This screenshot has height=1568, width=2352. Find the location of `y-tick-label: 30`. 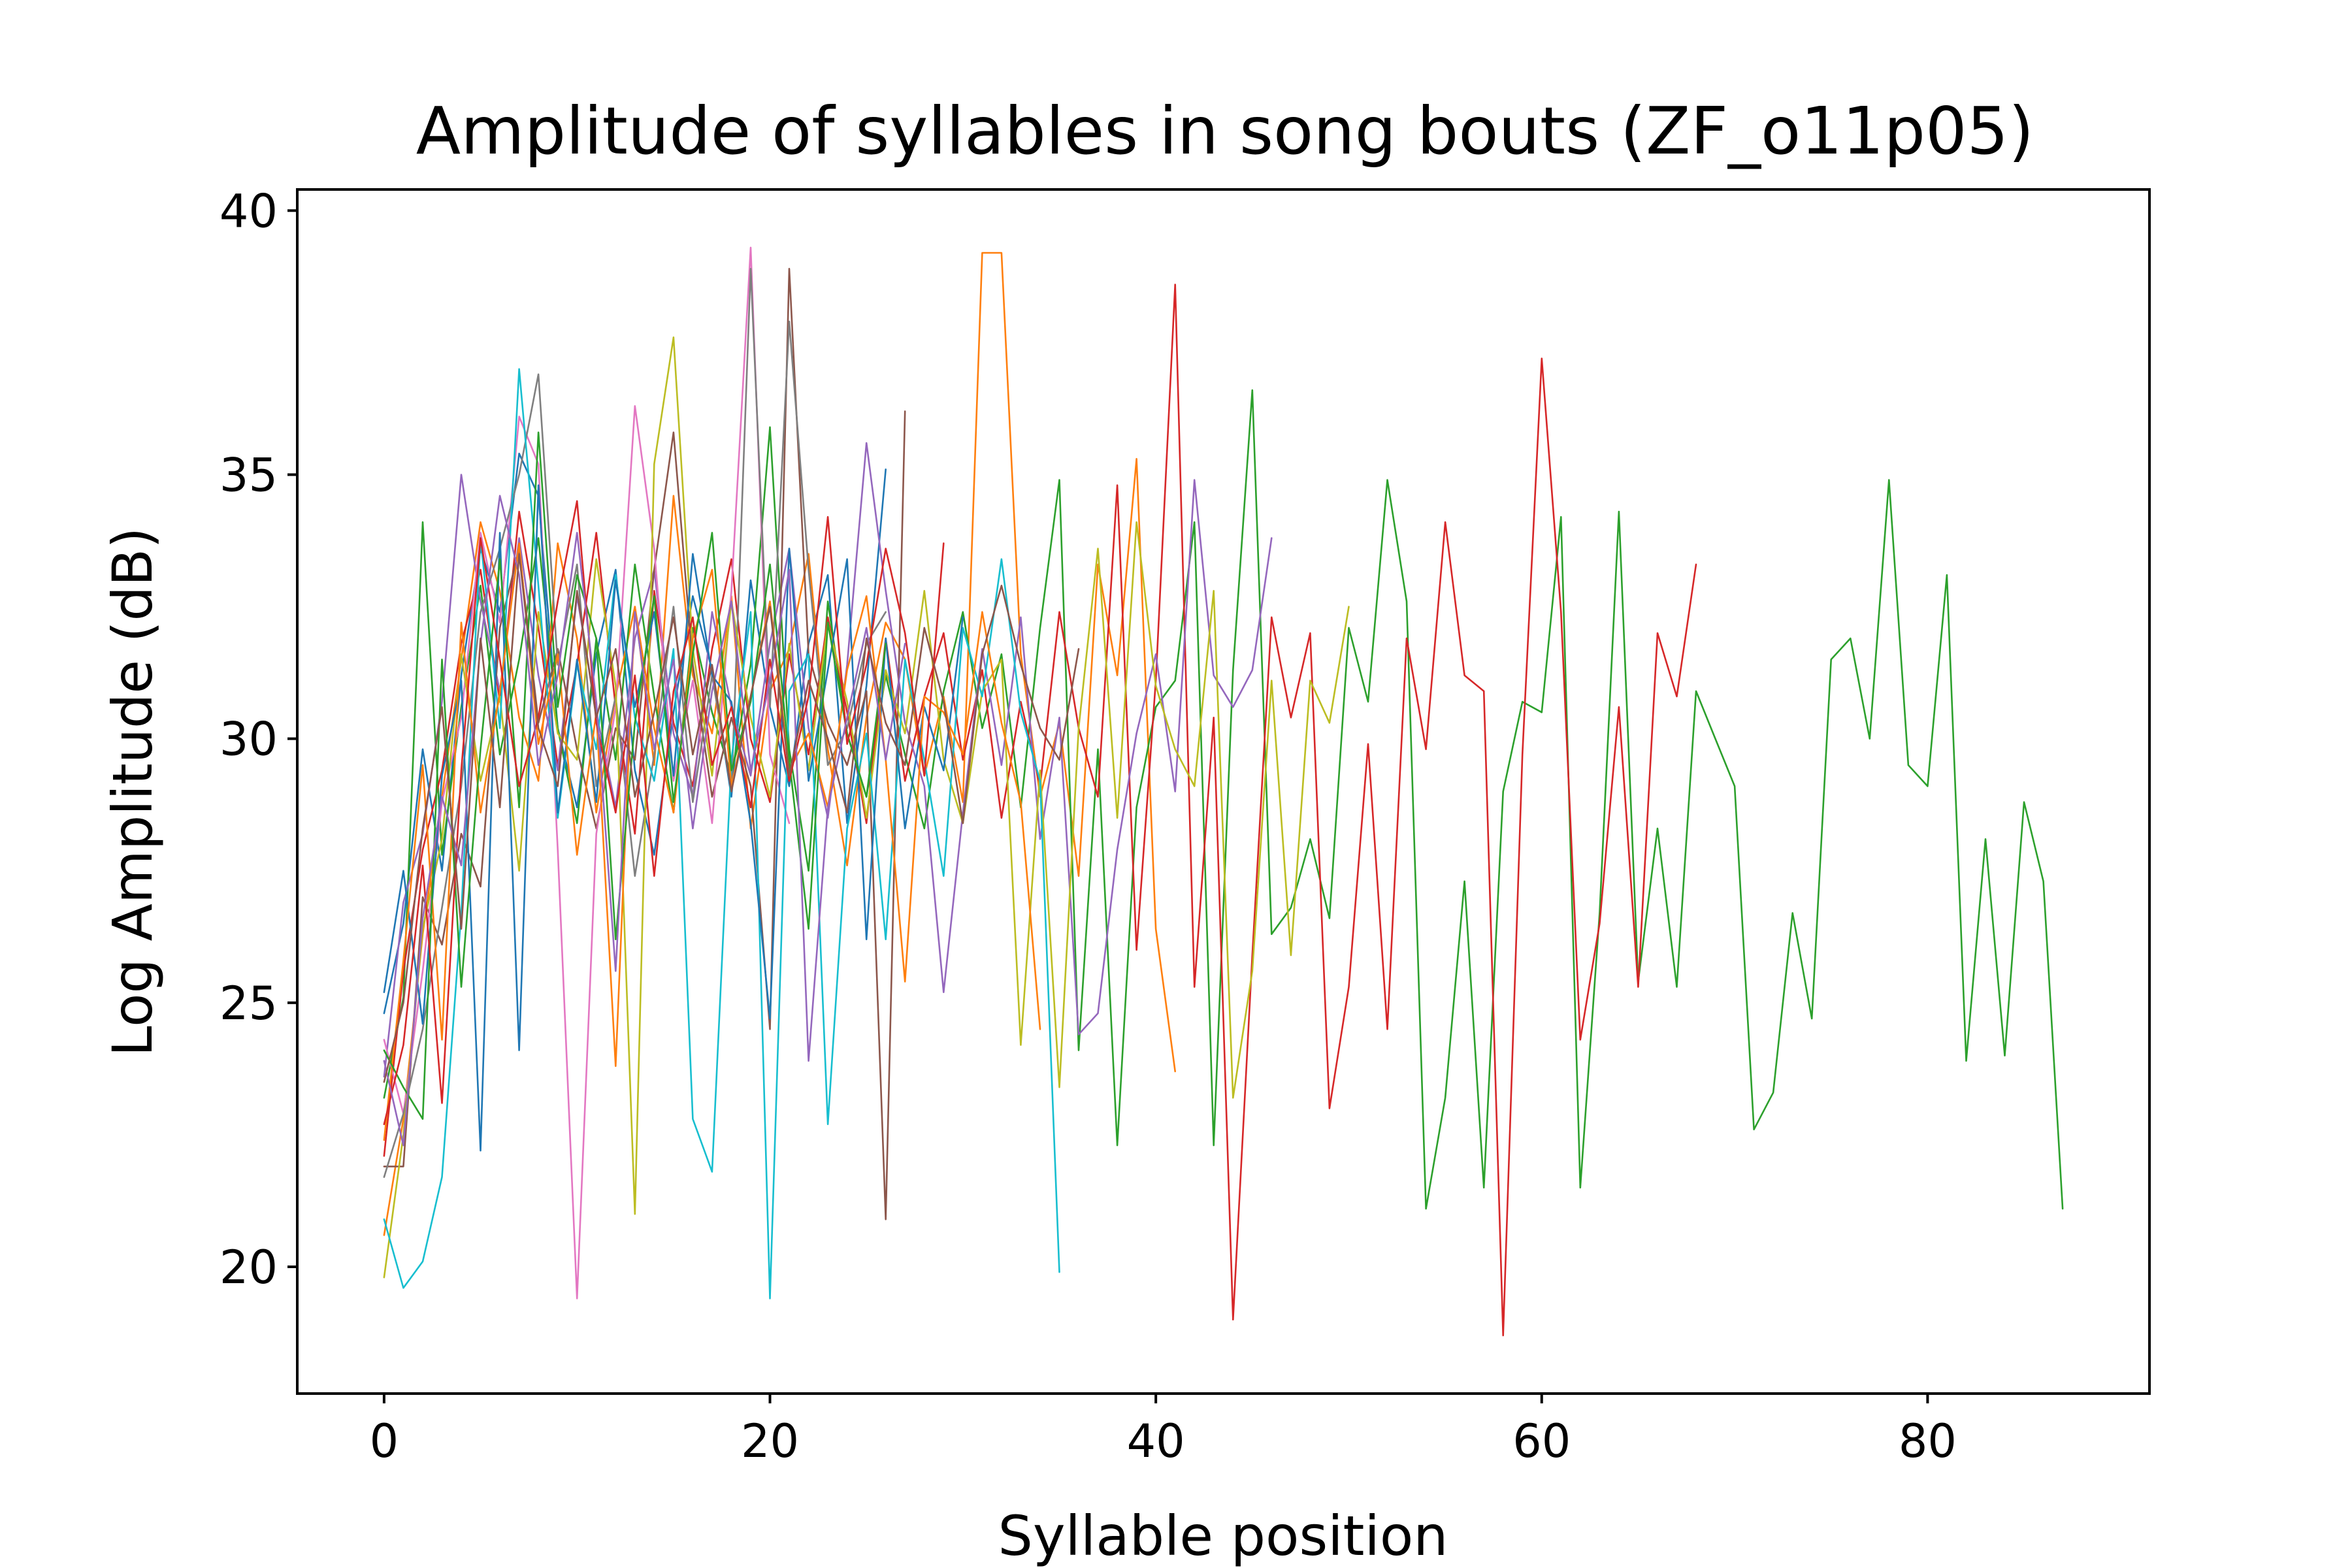

y-tick-label: 30 is located at coordinates (249, 739).